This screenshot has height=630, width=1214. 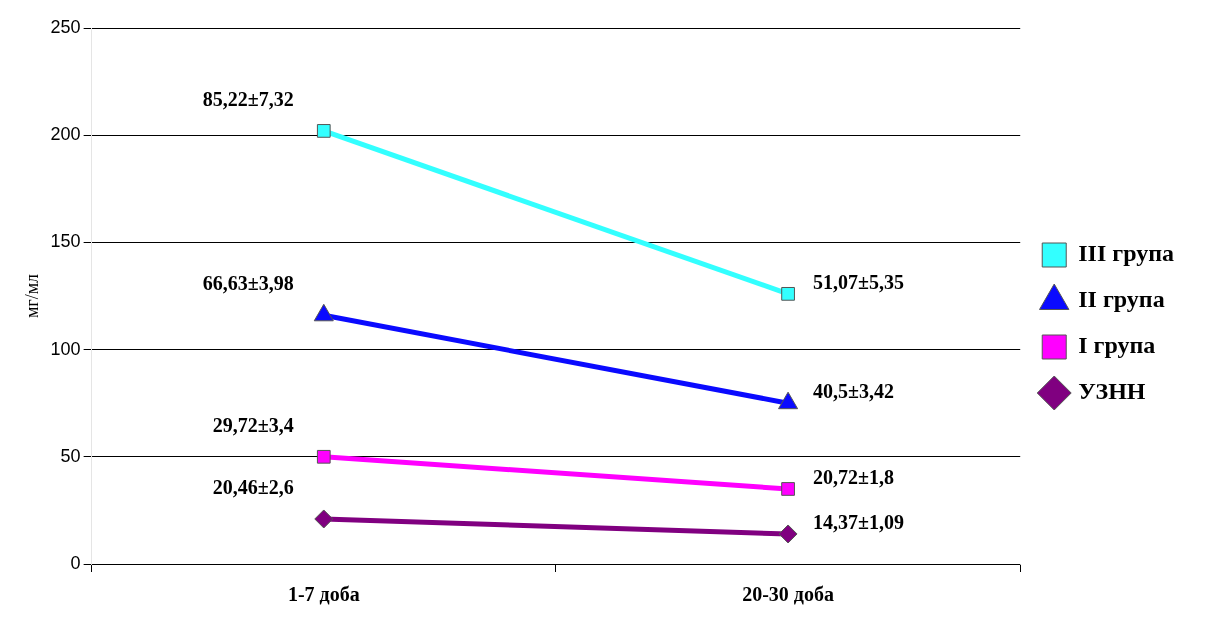 What do you see at coordinates (1117, 345) in the screenshot?
I see `legend-label: I група` at bounding box center [1117, 345].